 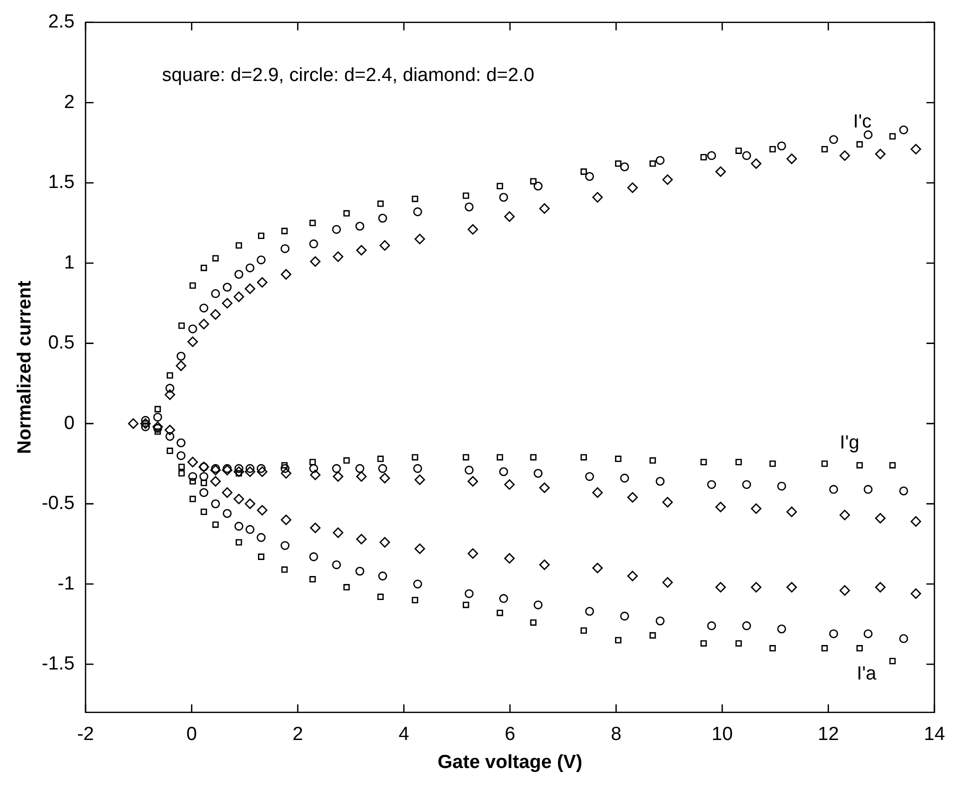 I want to click on x-tick-label: 4, so click(x=404, y=735).